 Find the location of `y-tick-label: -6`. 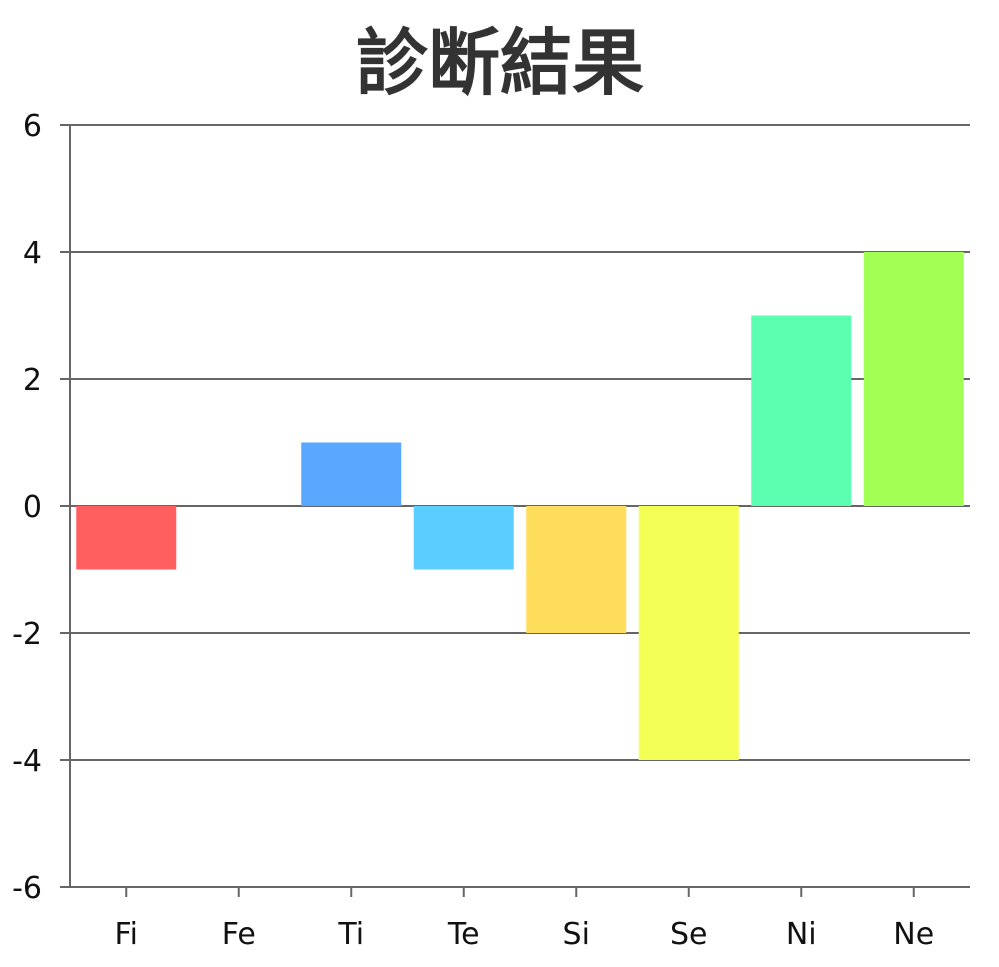

y-tick-label: -6 is located at coordinates (27, 888).